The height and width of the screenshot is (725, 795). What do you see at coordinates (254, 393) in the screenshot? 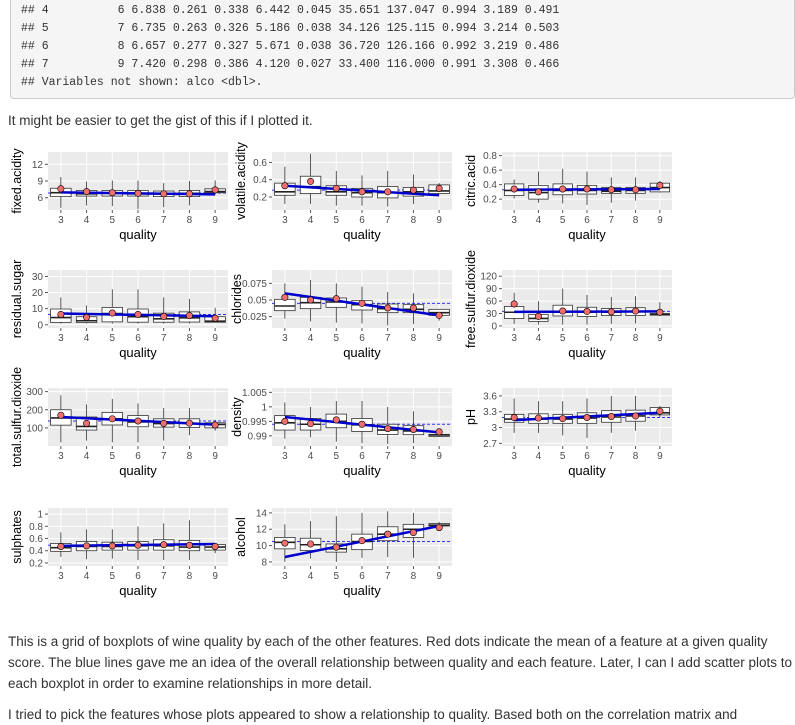
I see `y-tick-label: 1.005` at bounding box center [254, 393].